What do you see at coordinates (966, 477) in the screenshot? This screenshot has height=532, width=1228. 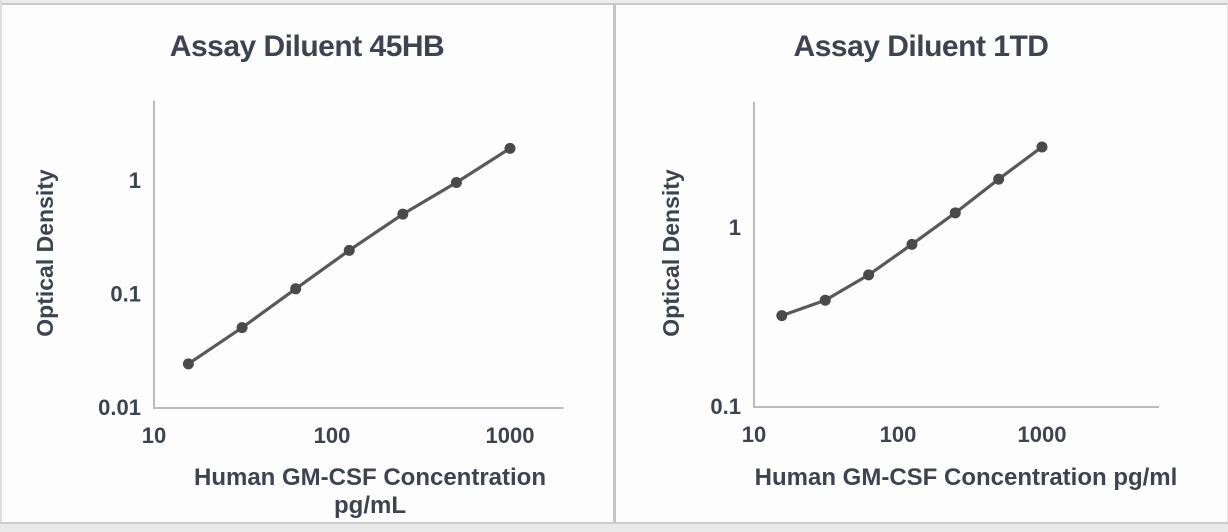 I see `x-axis-title: Human GM-CSF Concentration pg/ml` at bounding box center [966, 477].